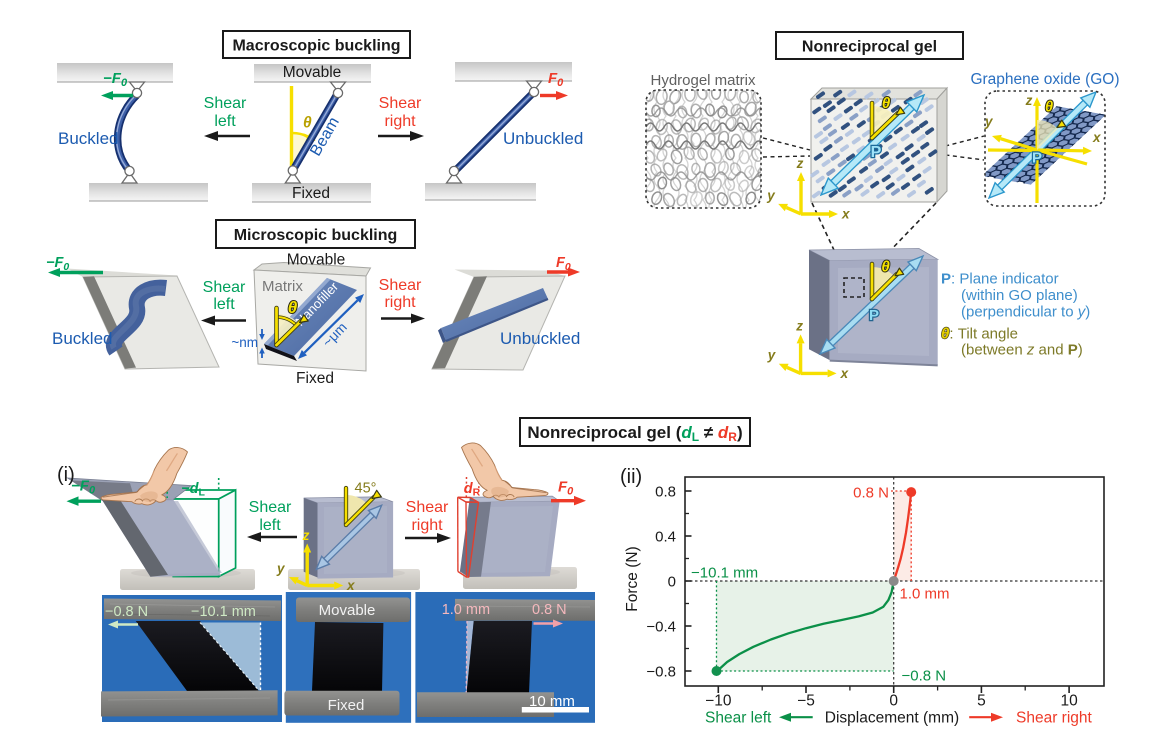  What do you see at coordinates (1000, 279) in the screenshot?
I see `svg-text: P: Plane indicator` at bounding box center [1000, 279].